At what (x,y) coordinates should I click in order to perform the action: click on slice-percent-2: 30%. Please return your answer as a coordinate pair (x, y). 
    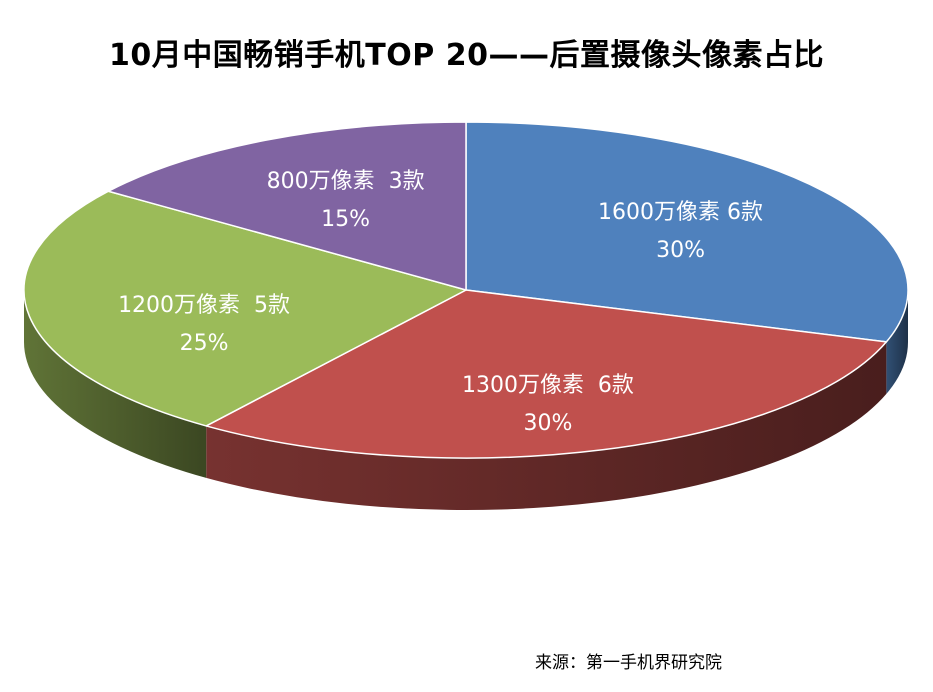
    Looking at the image, I should click on (547, 423).